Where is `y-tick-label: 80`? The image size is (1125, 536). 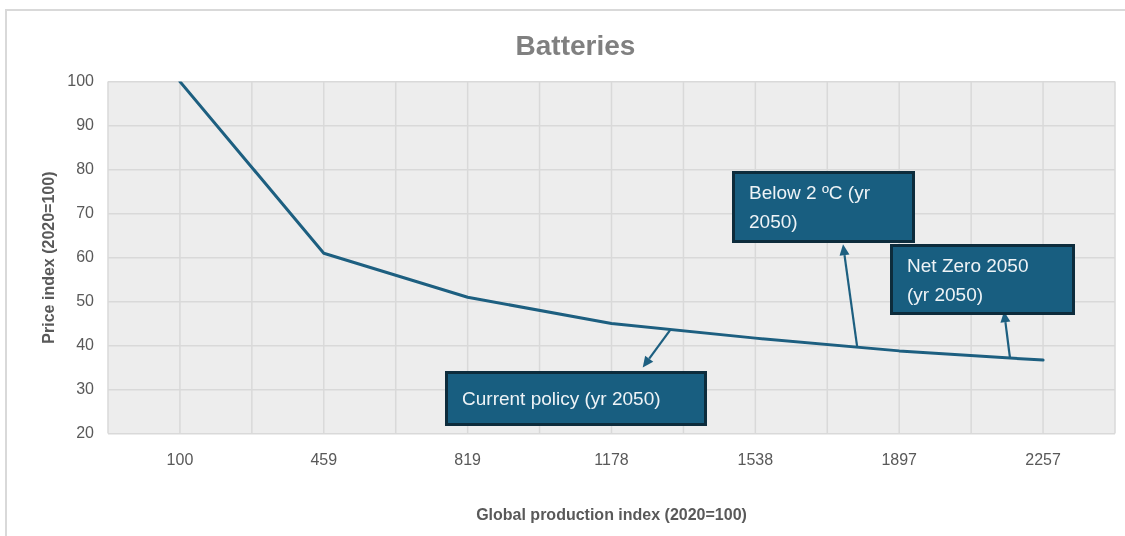
y-tick-label: 80 is located at coordinates (85, 169).